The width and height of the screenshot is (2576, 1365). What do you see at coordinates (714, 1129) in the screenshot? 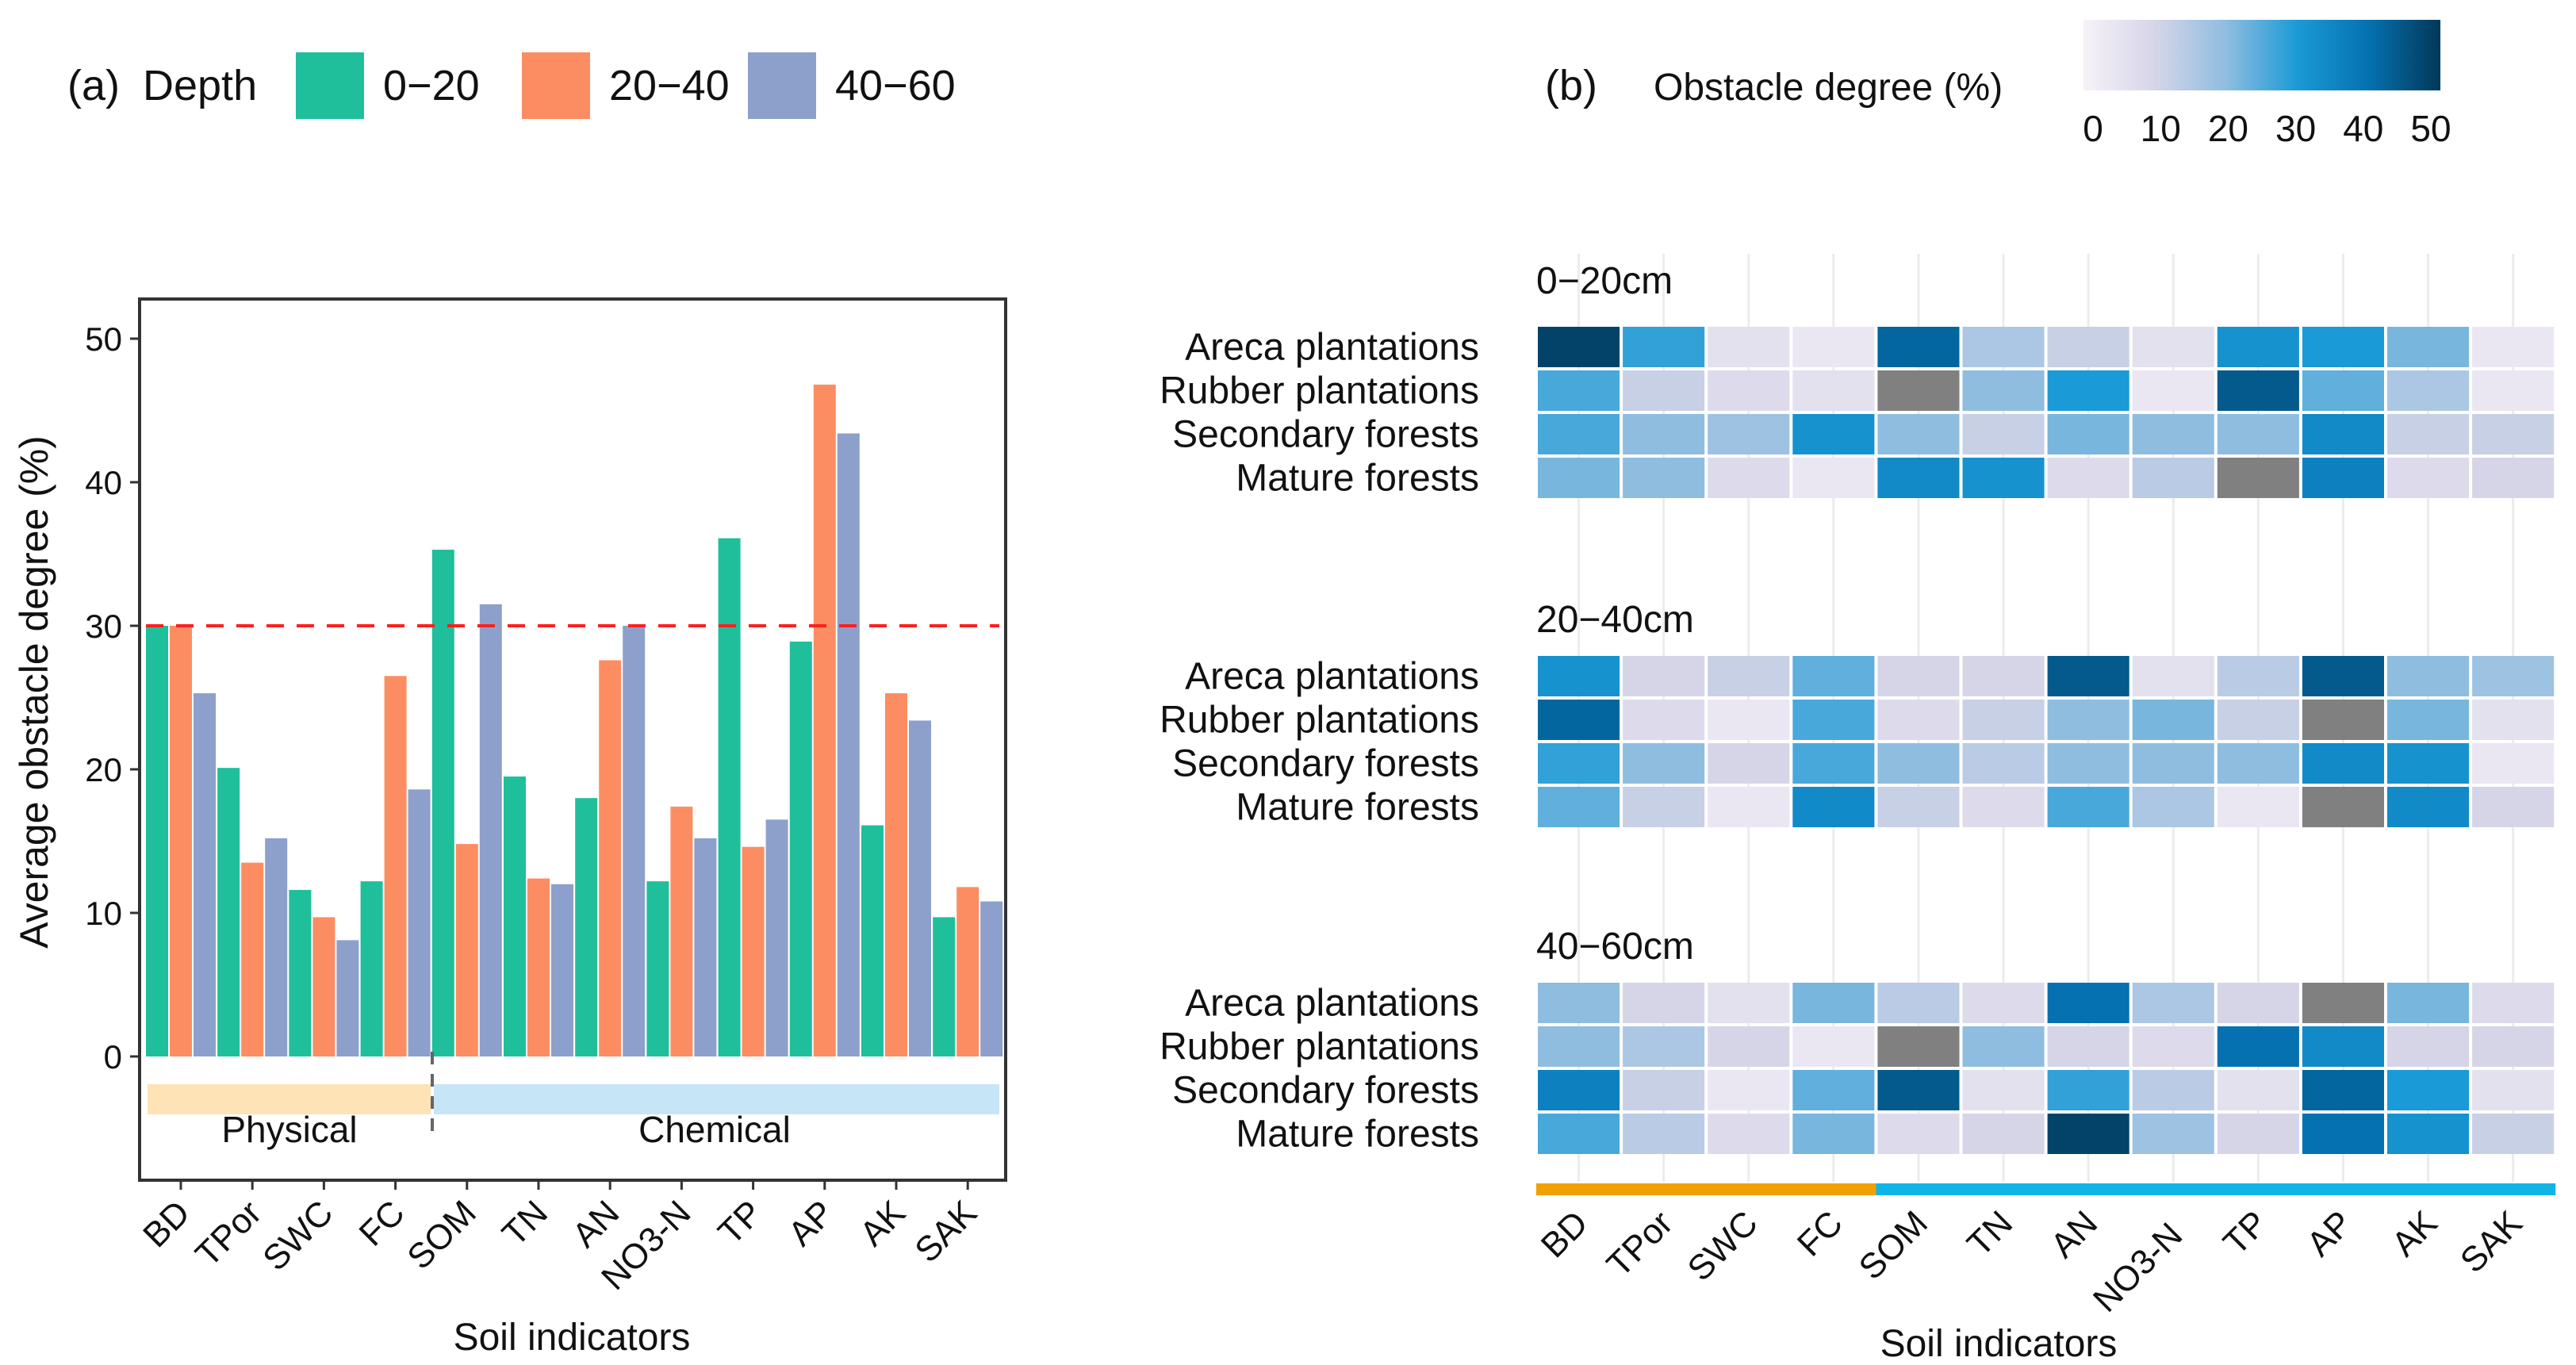
I see `group-label-chemical: Chemical` at bounding box center [714, 1129].